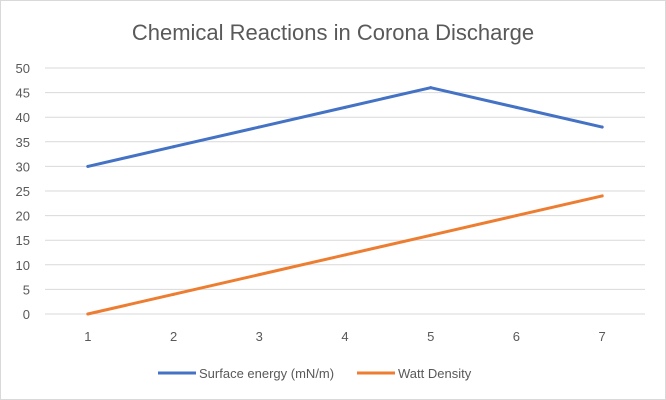  What do you see at coordinates (23, 117) in the screenshot?
I see `y-tick-label: 40` at bounding box center [23, 117].